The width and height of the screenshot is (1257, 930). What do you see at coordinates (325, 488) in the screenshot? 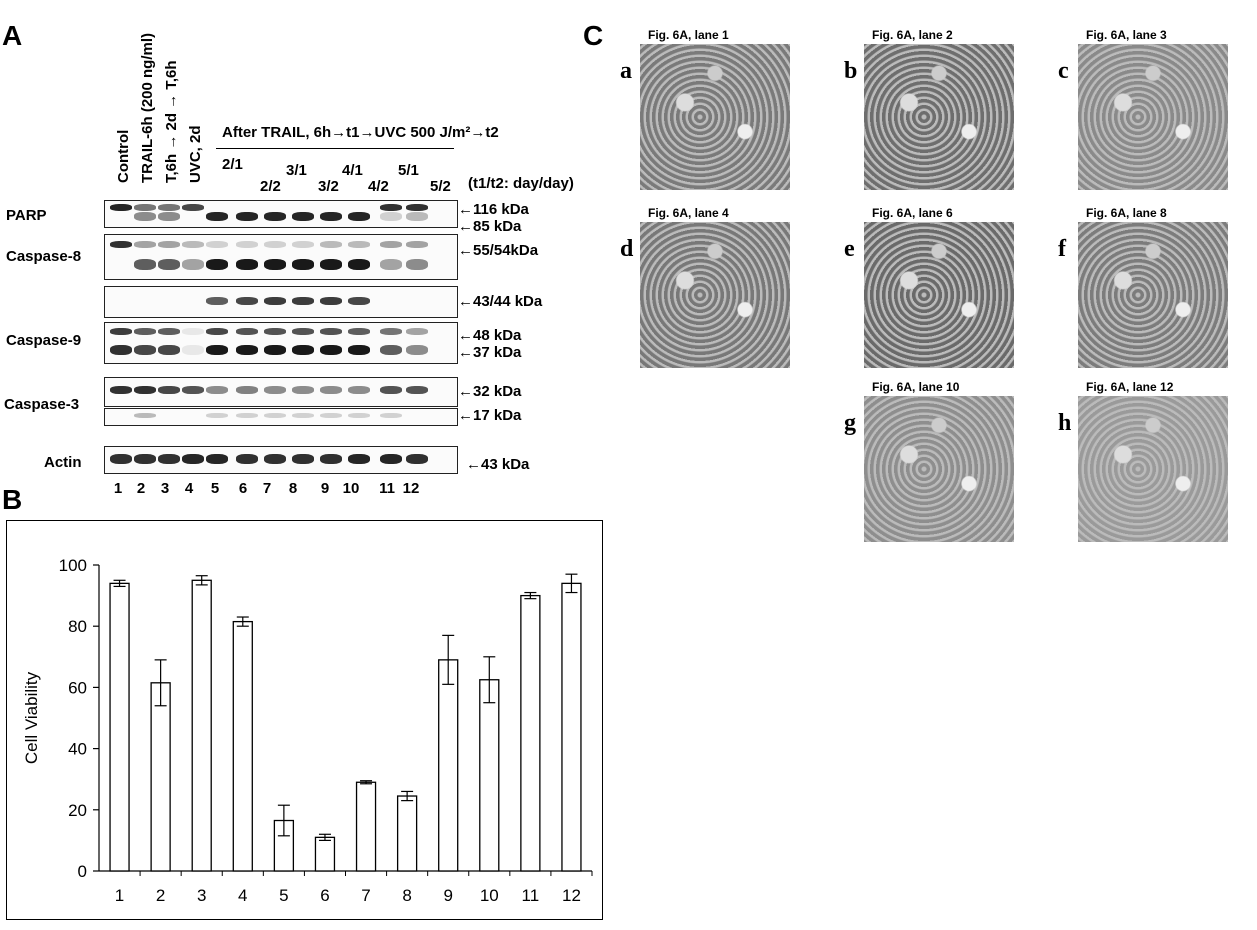
I see `lane-number: 9` at bounding box center [325, 488].